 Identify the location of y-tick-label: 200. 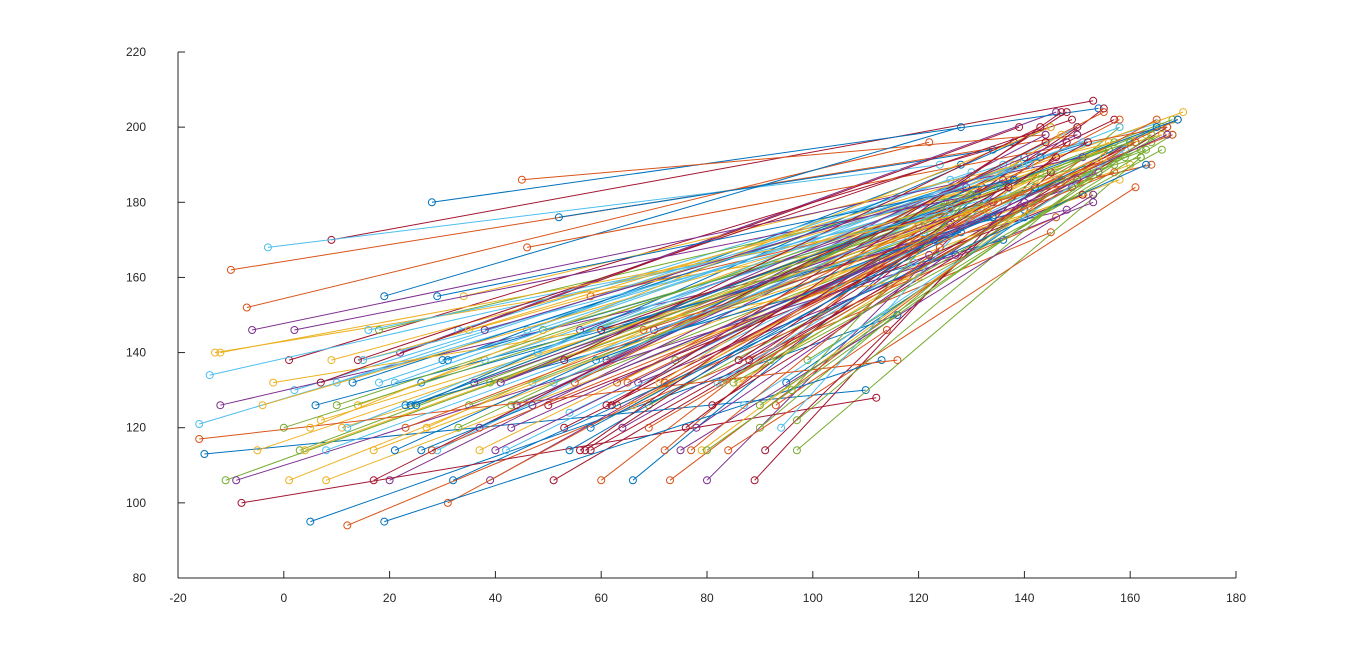
(136, 127).